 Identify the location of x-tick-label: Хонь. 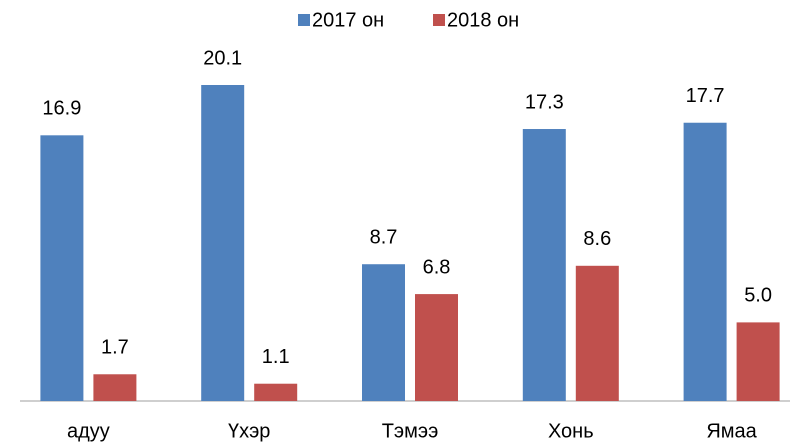
(571, 431).